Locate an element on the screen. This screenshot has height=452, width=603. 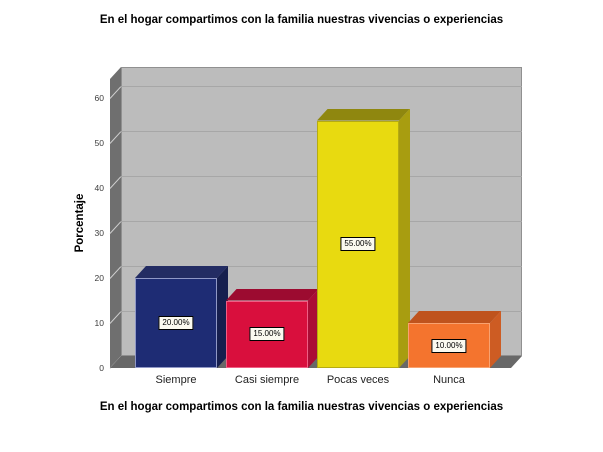
category-label-casi-siempre: Casi siempre is located at coordinates (267, 380).